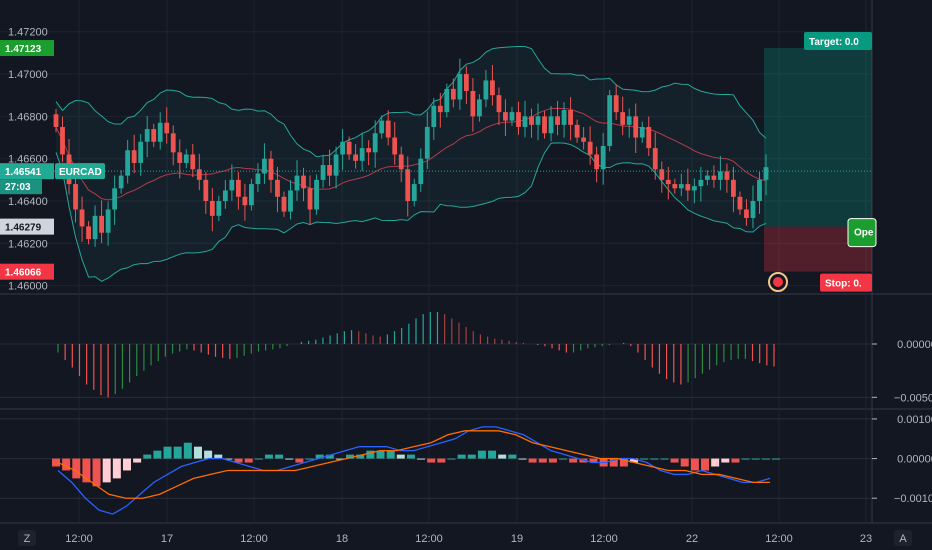  Describe the element at coordinates (414, 470) in the screenshot. I see `macd-line` at that location.